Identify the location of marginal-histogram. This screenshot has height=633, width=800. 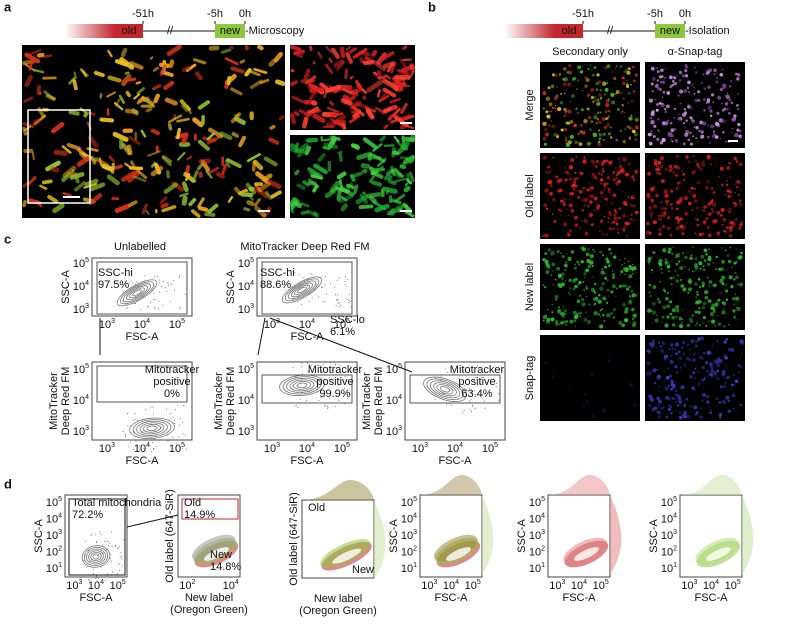
(380, 540).